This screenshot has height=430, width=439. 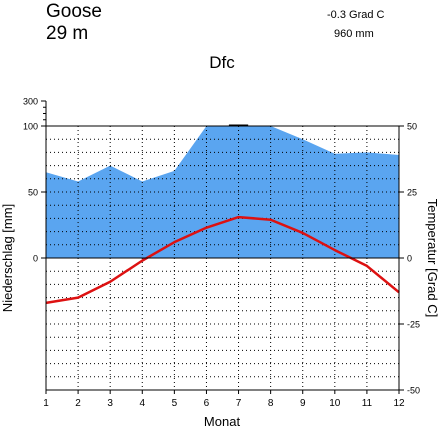 What do you see at coordinates (413, 325) in the screenshot?
I see `right-tick-label: -25` at bounding box center [413, 325].